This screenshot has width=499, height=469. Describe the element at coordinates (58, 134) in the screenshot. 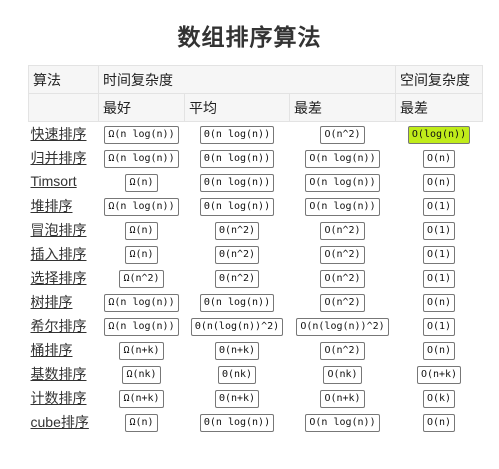

I see `algorithm-link: 快速排序` at that location.